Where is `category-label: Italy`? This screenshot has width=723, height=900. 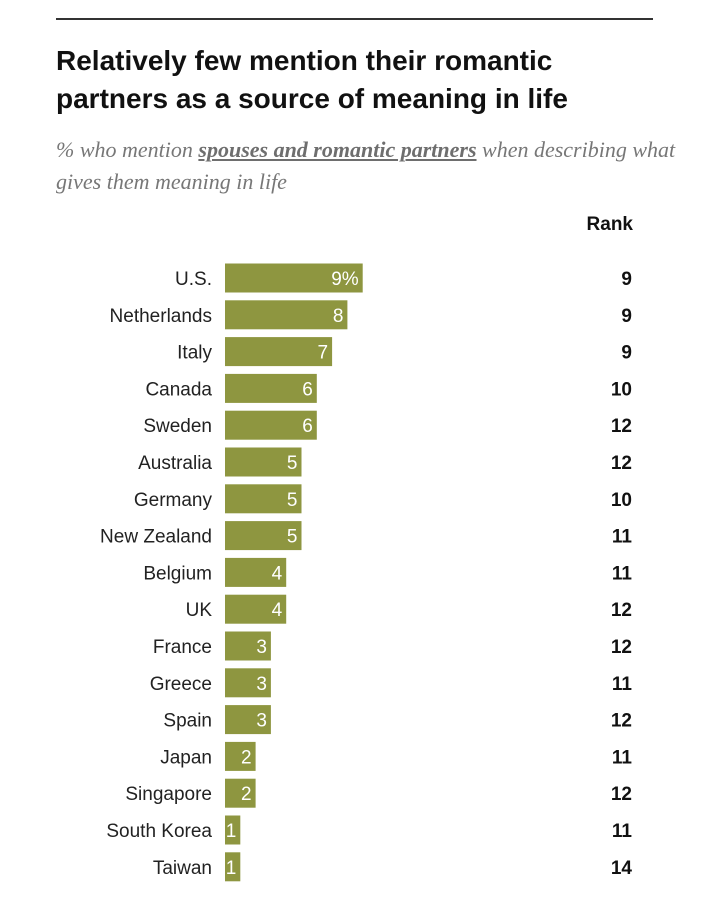 category-label: Italy is located at coordinates (194, 353).